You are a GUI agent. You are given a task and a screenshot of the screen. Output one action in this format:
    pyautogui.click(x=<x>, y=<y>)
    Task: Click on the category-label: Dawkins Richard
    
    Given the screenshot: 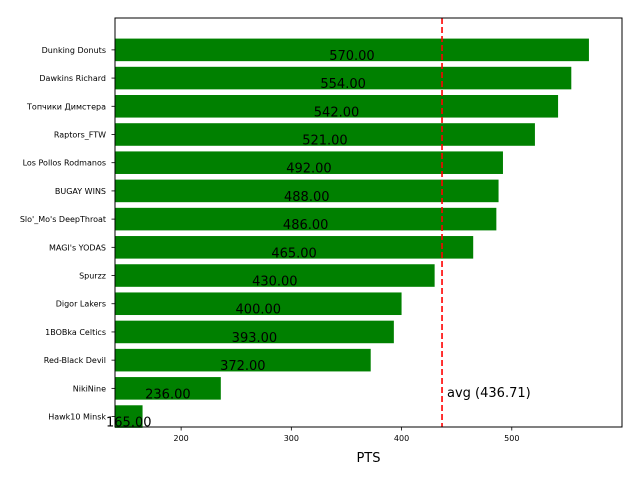 What is the action you would take?
    pyautogui.click(x=72, y=78)
    